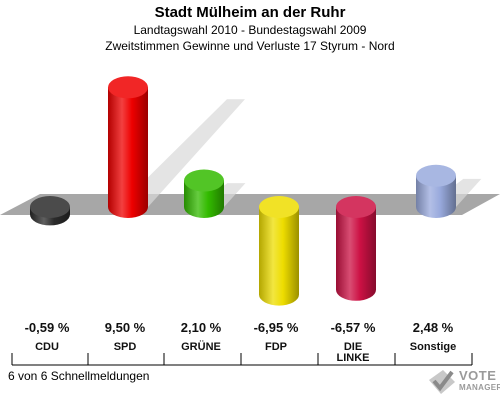 Image resolution: width=500 pixels, height=400 pixels. I want to click on votemanager-logo: VOTE MANAGER, so click(462, 383).